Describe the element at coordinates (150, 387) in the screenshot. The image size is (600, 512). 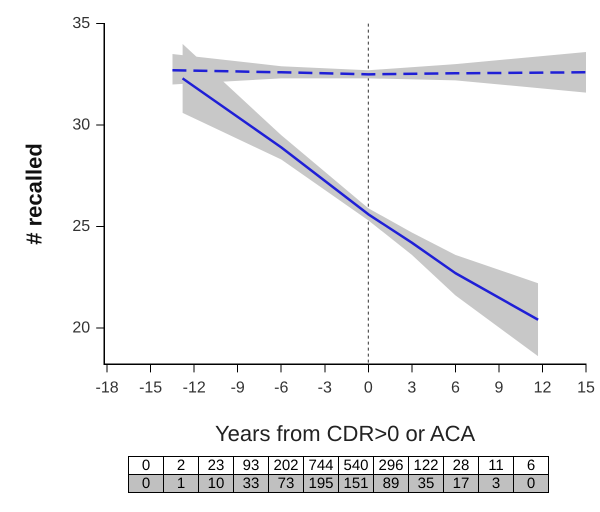
I see `x-tick-label: -15` at that location.